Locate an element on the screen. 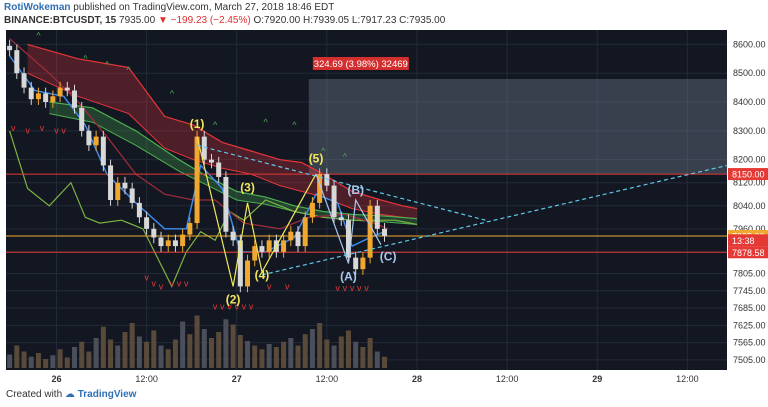 Image resolution: width=768 pixels, height=407 pixels. wave-label: (A) is located at coordinates (348, 277).